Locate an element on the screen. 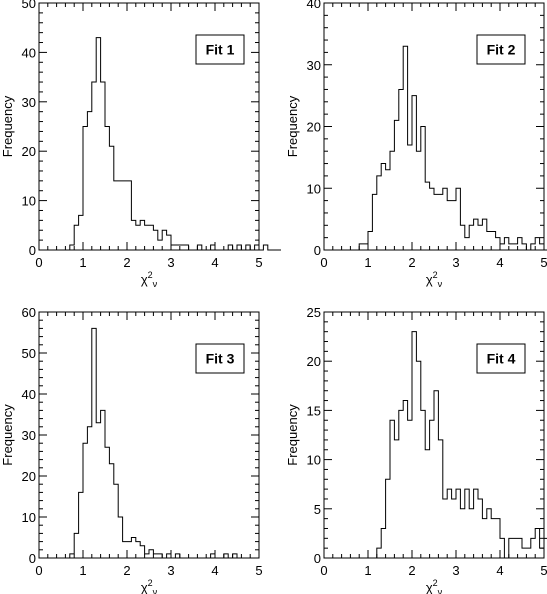  y-tick-label: 60 is located at coordinates (29, 312).